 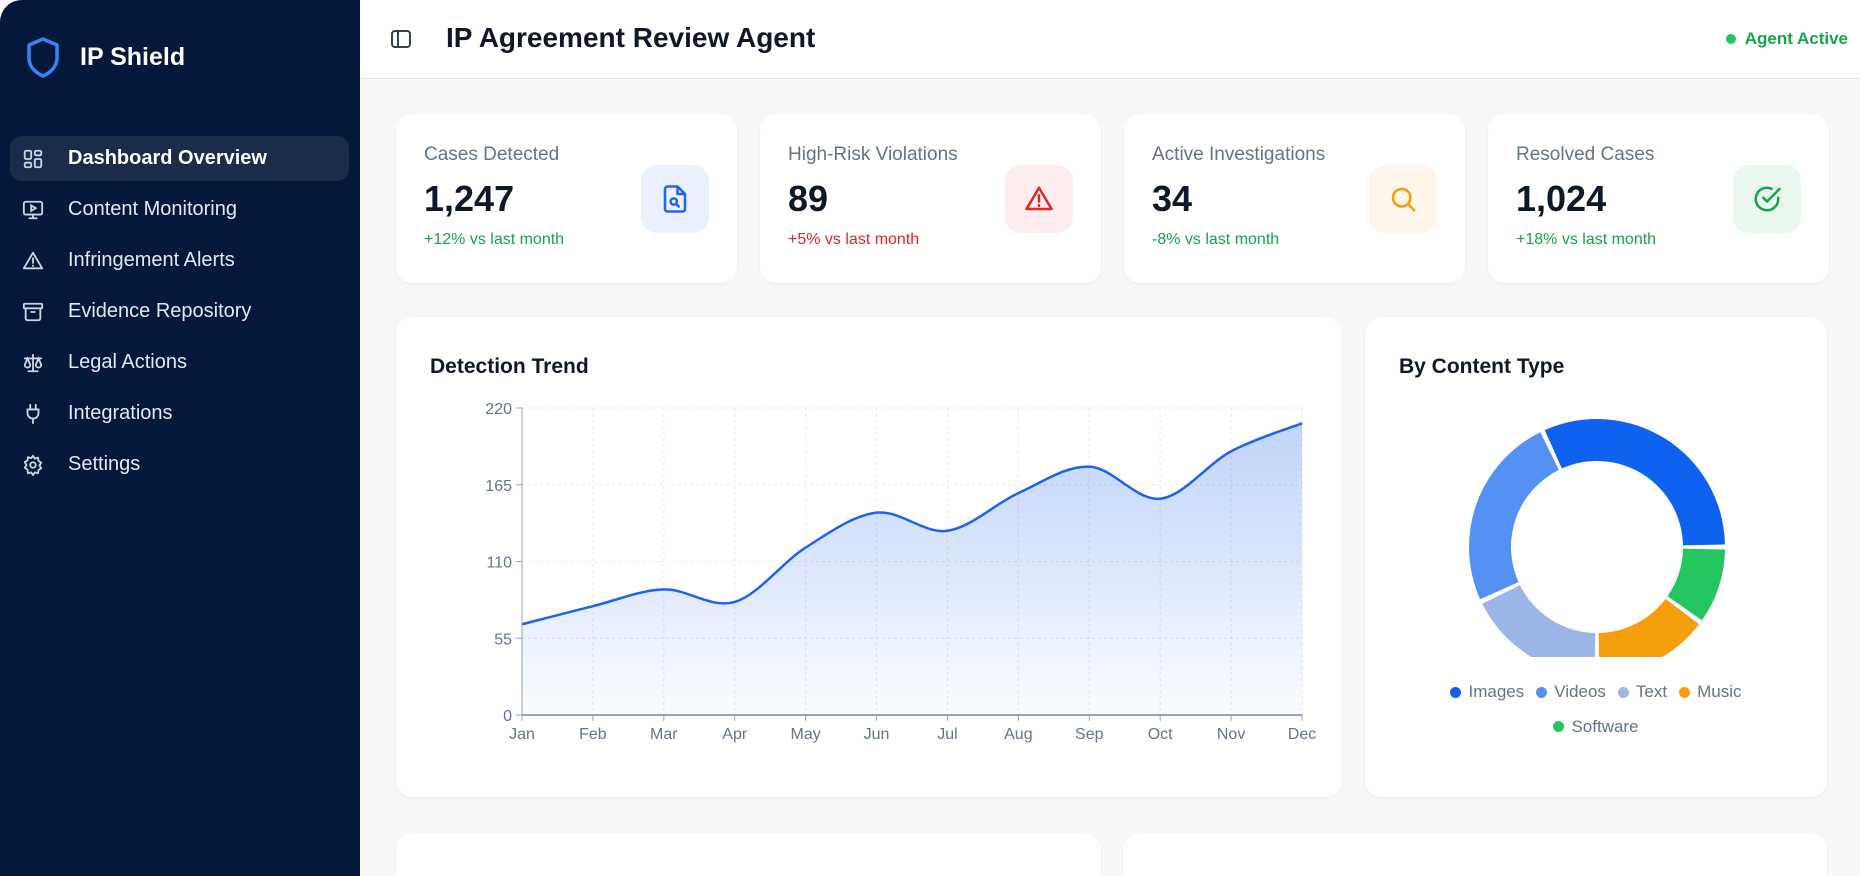 What do you see at coordinates (33, 465) in the screenshot?
I see `gear-icon` at bounding box center [33, 465].